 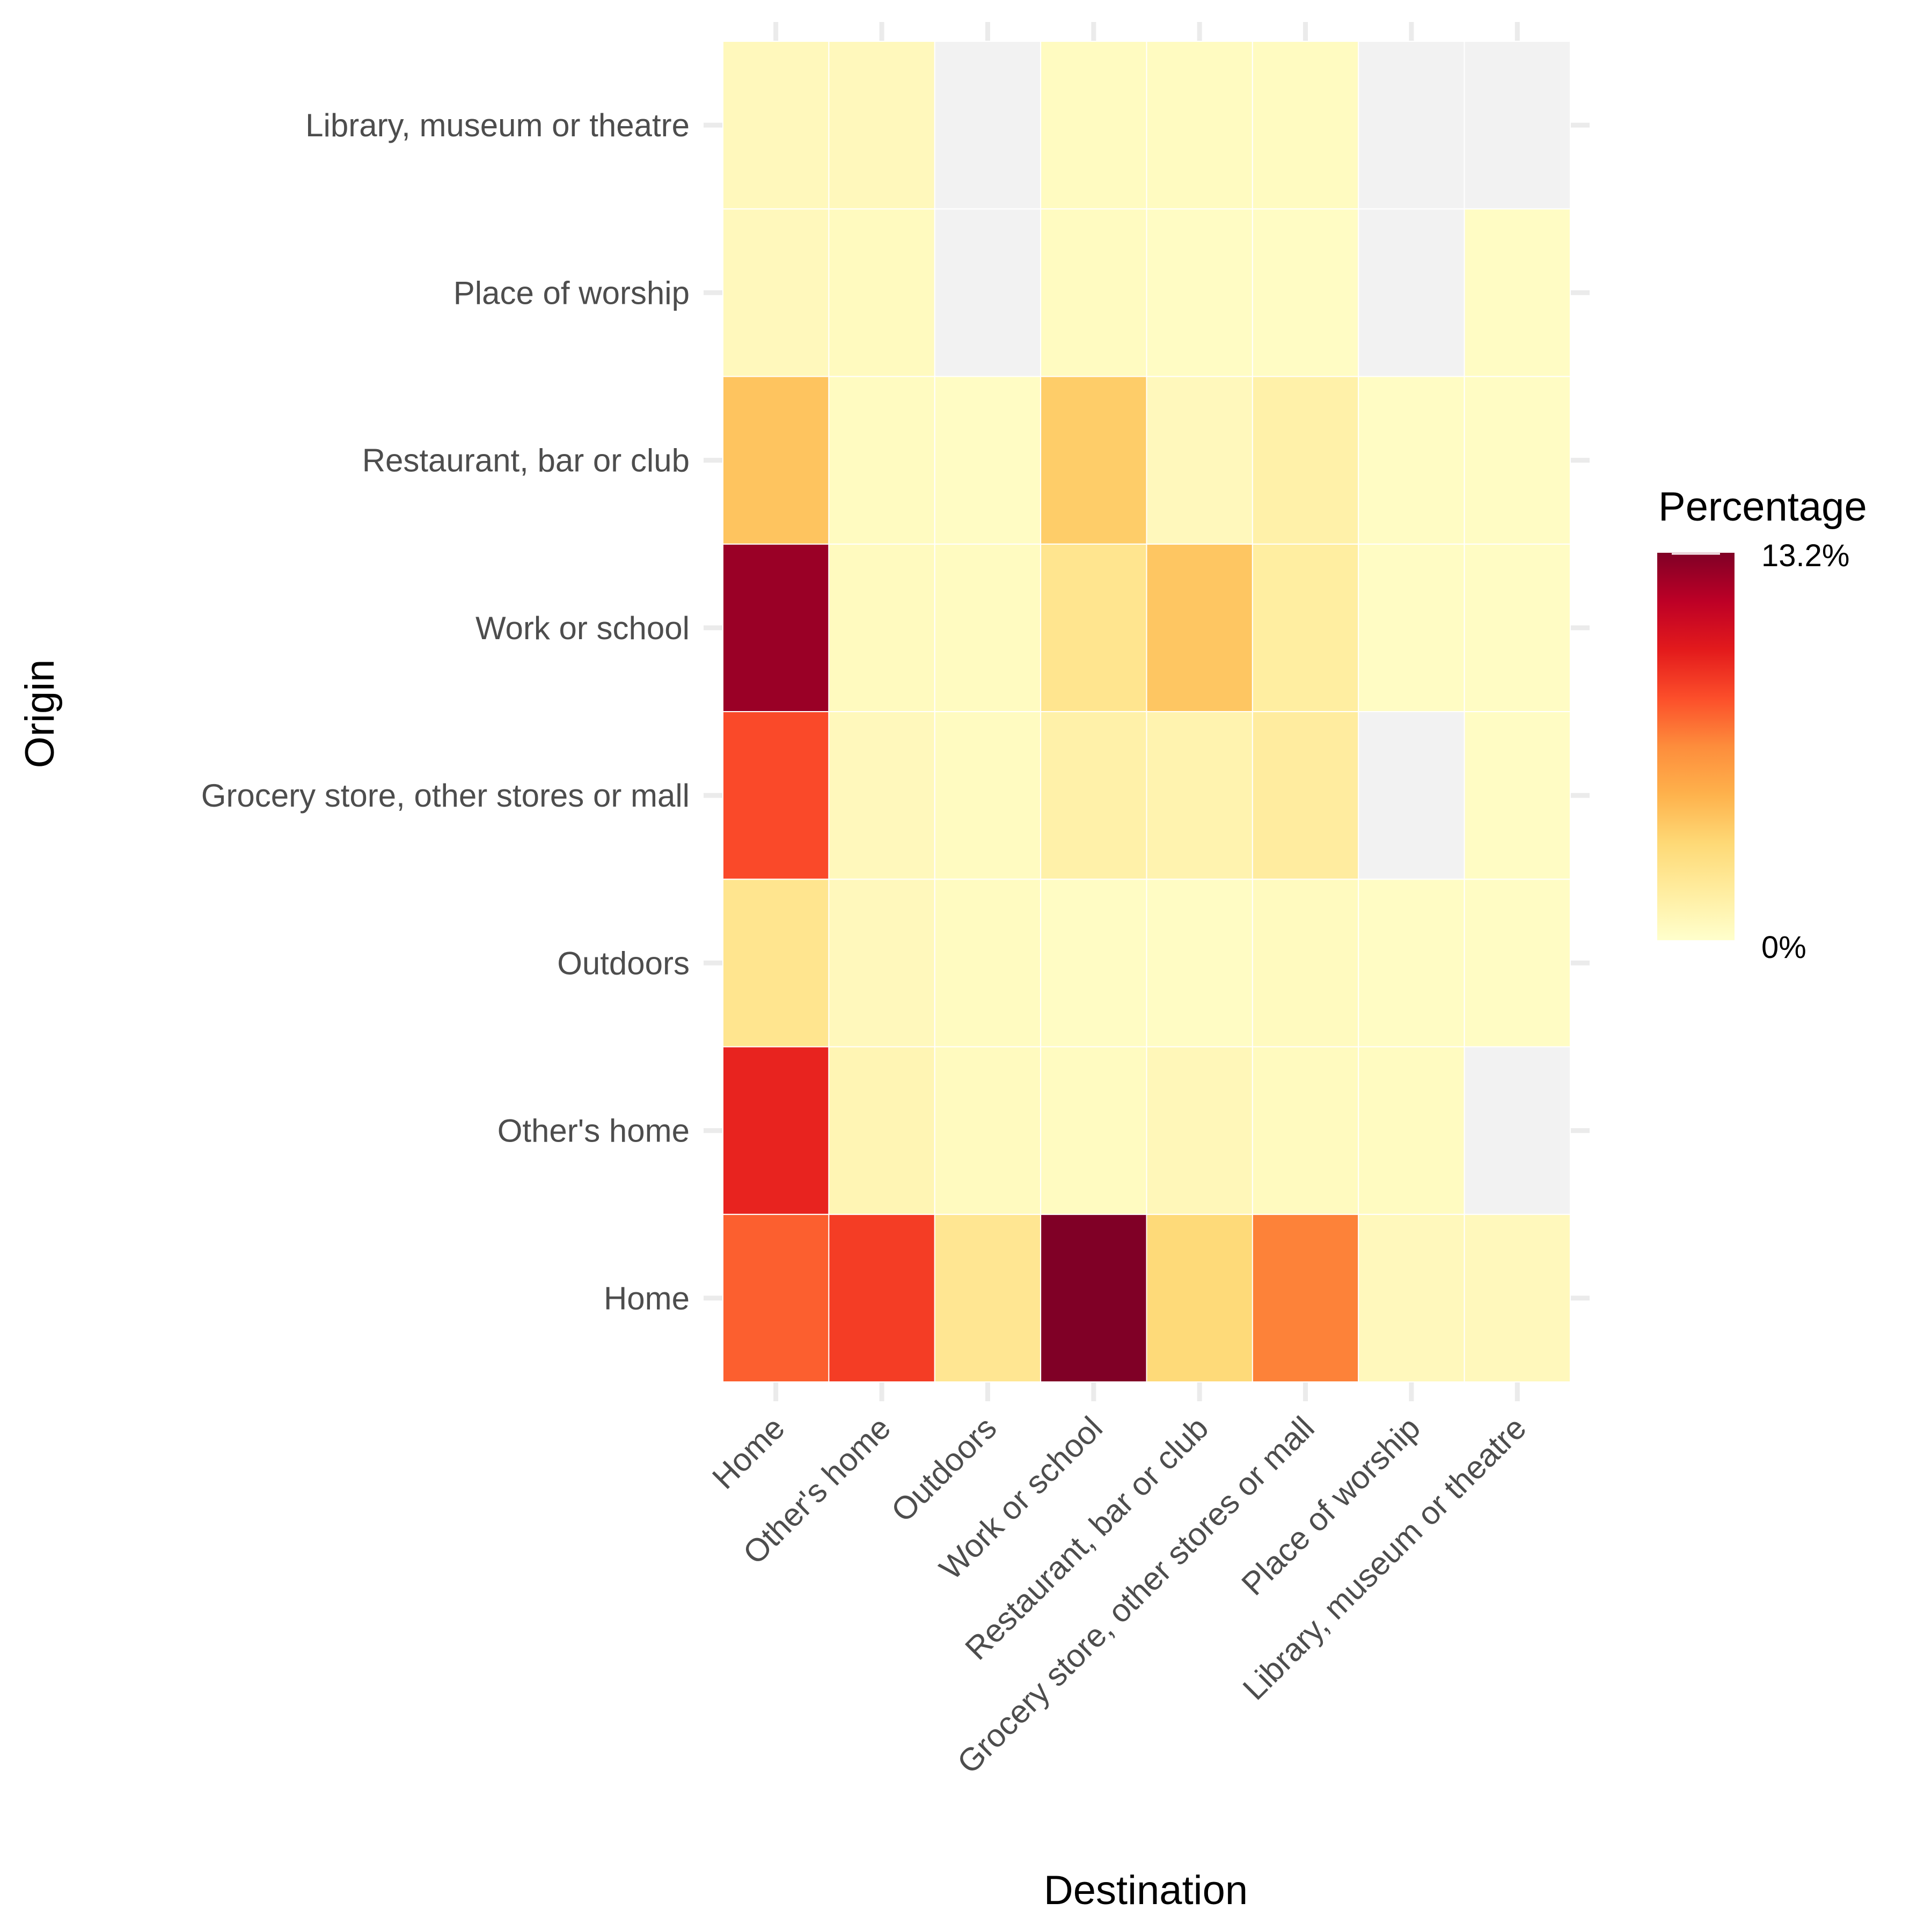 What do you see at coordinates (40, 714) in the screenshot?
I see `y-axis-title: Origin` at bounding box center [40, 714].